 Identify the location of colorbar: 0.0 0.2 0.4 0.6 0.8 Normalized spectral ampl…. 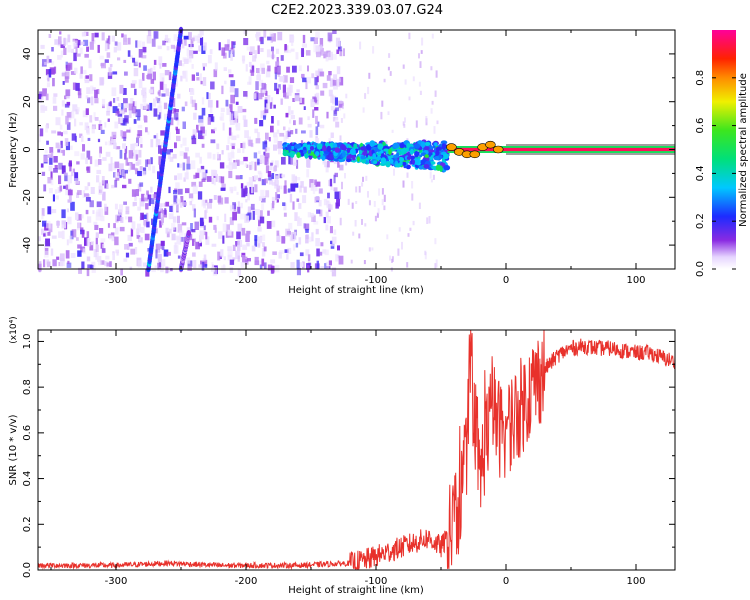
(722, 153).